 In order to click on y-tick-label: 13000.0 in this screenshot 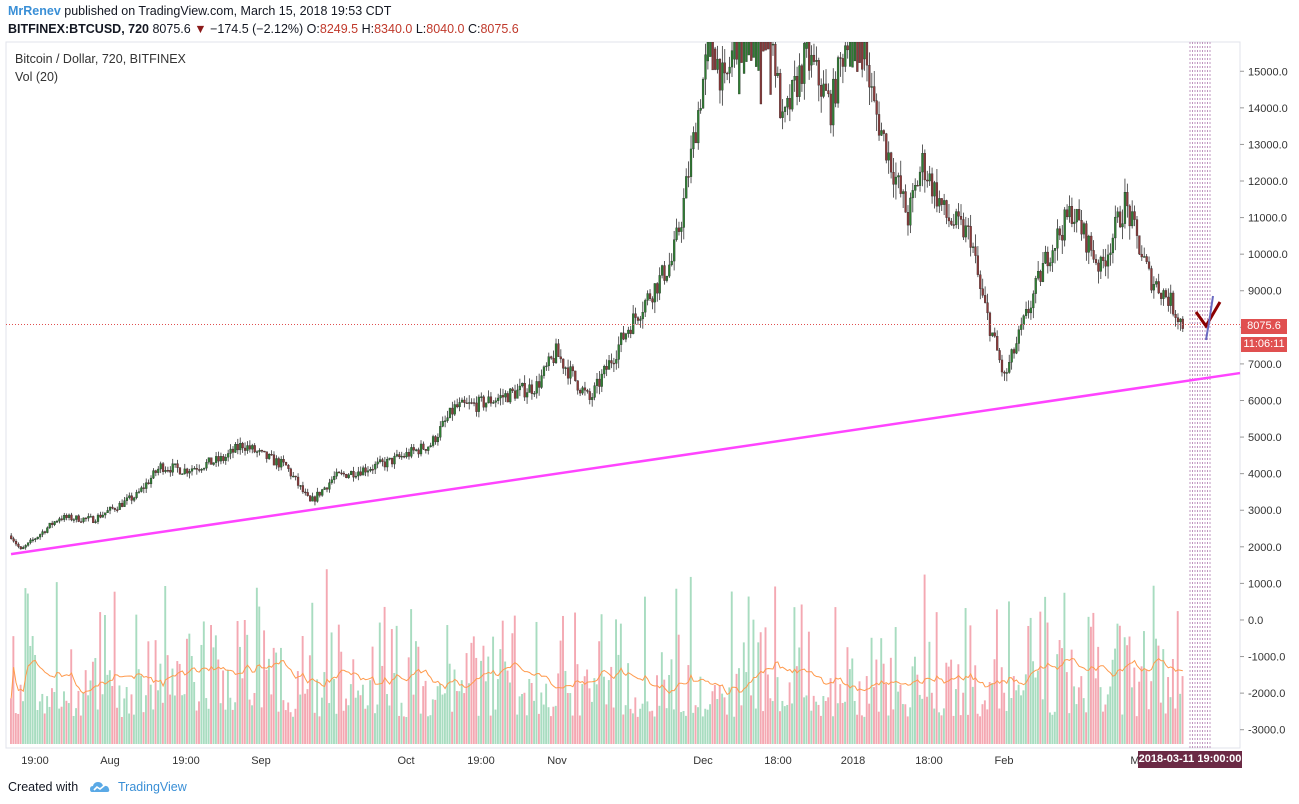, I will do `click(1268, 145)`.